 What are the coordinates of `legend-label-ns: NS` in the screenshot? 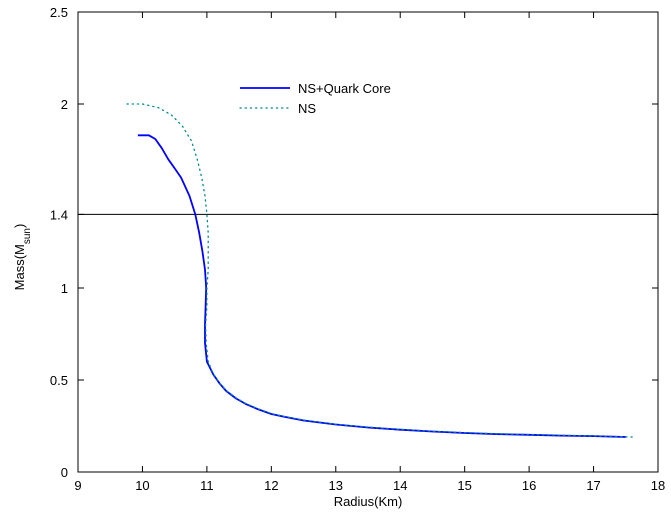 It's located at (307, 108).